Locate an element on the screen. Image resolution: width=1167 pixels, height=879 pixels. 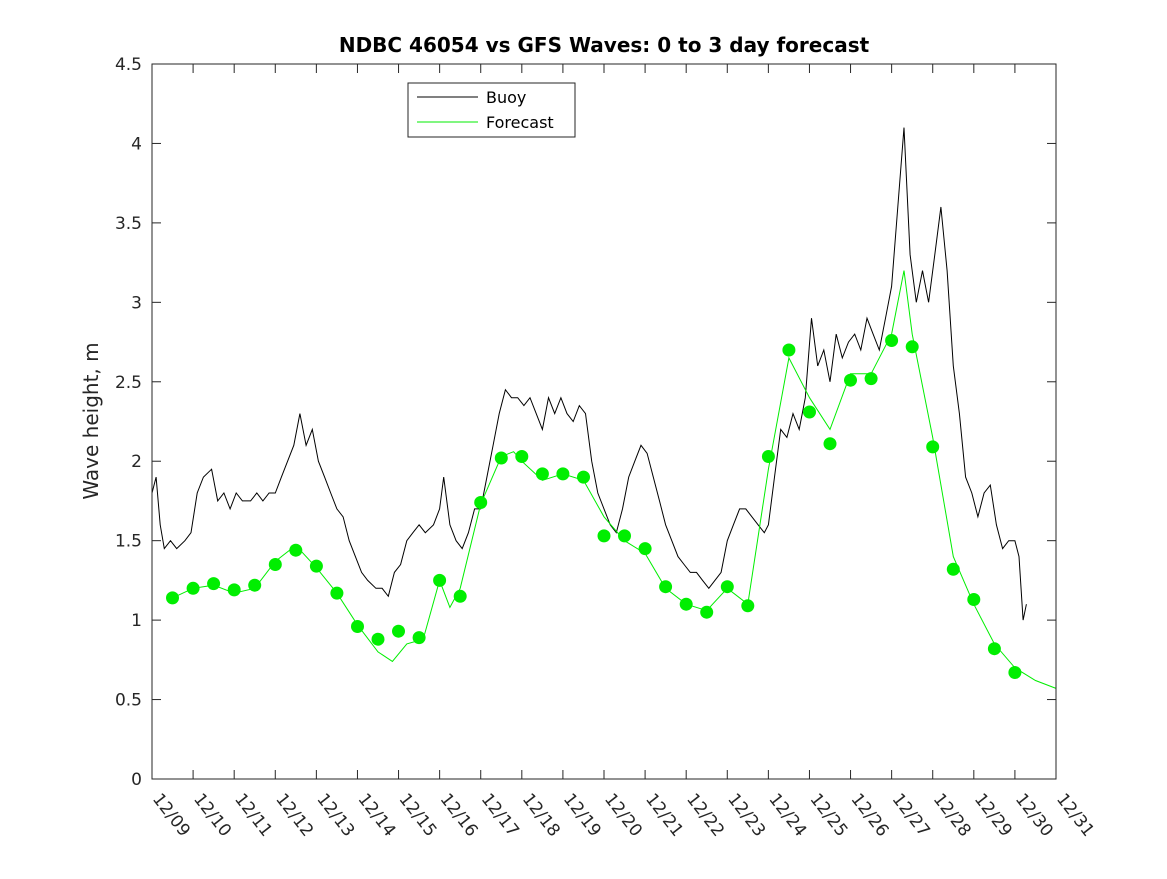
y-tick-label: 3.5 is located at coordinates (128, 224).